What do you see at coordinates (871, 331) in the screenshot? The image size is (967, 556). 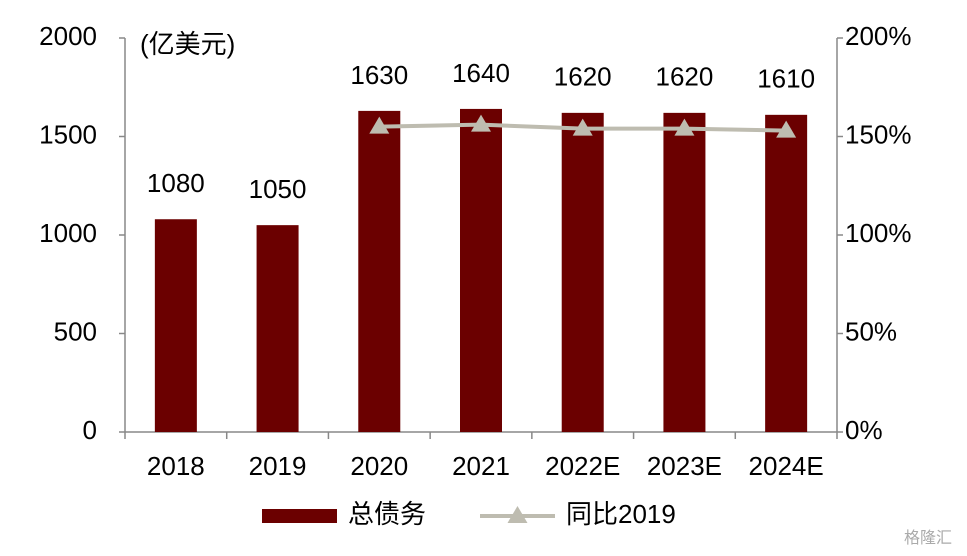 I see `y2-tick-label: 50%` at bounding box center [871, 331].